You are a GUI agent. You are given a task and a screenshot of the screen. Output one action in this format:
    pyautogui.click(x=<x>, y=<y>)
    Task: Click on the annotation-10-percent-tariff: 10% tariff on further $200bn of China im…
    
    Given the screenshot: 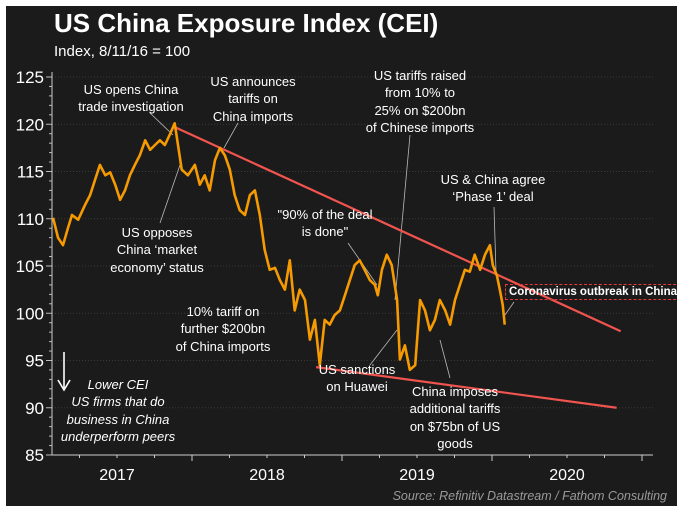 What is the action you would take?
    pyautogui.click(x=223, y=329)
    